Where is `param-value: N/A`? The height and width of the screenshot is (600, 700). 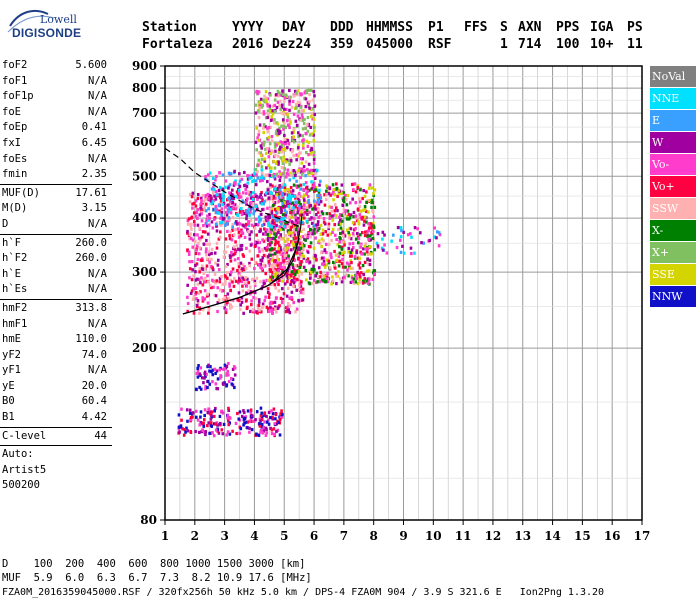 param-value: N/A is located at coordinates (97, 223).